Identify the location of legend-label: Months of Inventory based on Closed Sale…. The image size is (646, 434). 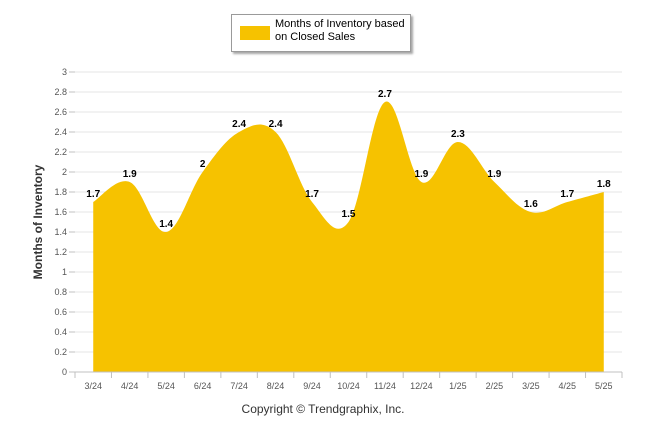
(340, 30).